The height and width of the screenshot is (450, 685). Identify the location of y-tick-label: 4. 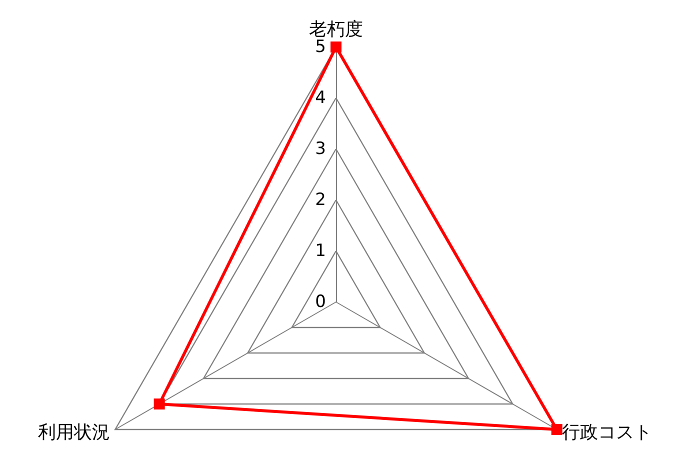
(320, 98).